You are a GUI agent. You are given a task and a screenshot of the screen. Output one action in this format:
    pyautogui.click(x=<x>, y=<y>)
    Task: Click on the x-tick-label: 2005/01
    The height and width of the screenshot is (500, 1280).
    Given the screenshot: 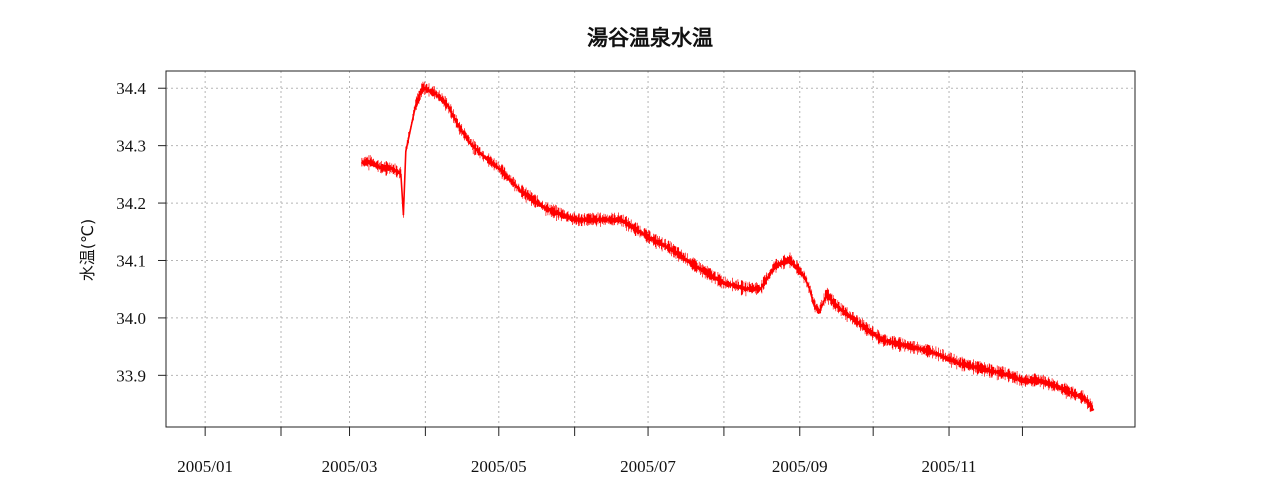 What is the action you would take?
    pyautogui.click(x=205, y=466)
    